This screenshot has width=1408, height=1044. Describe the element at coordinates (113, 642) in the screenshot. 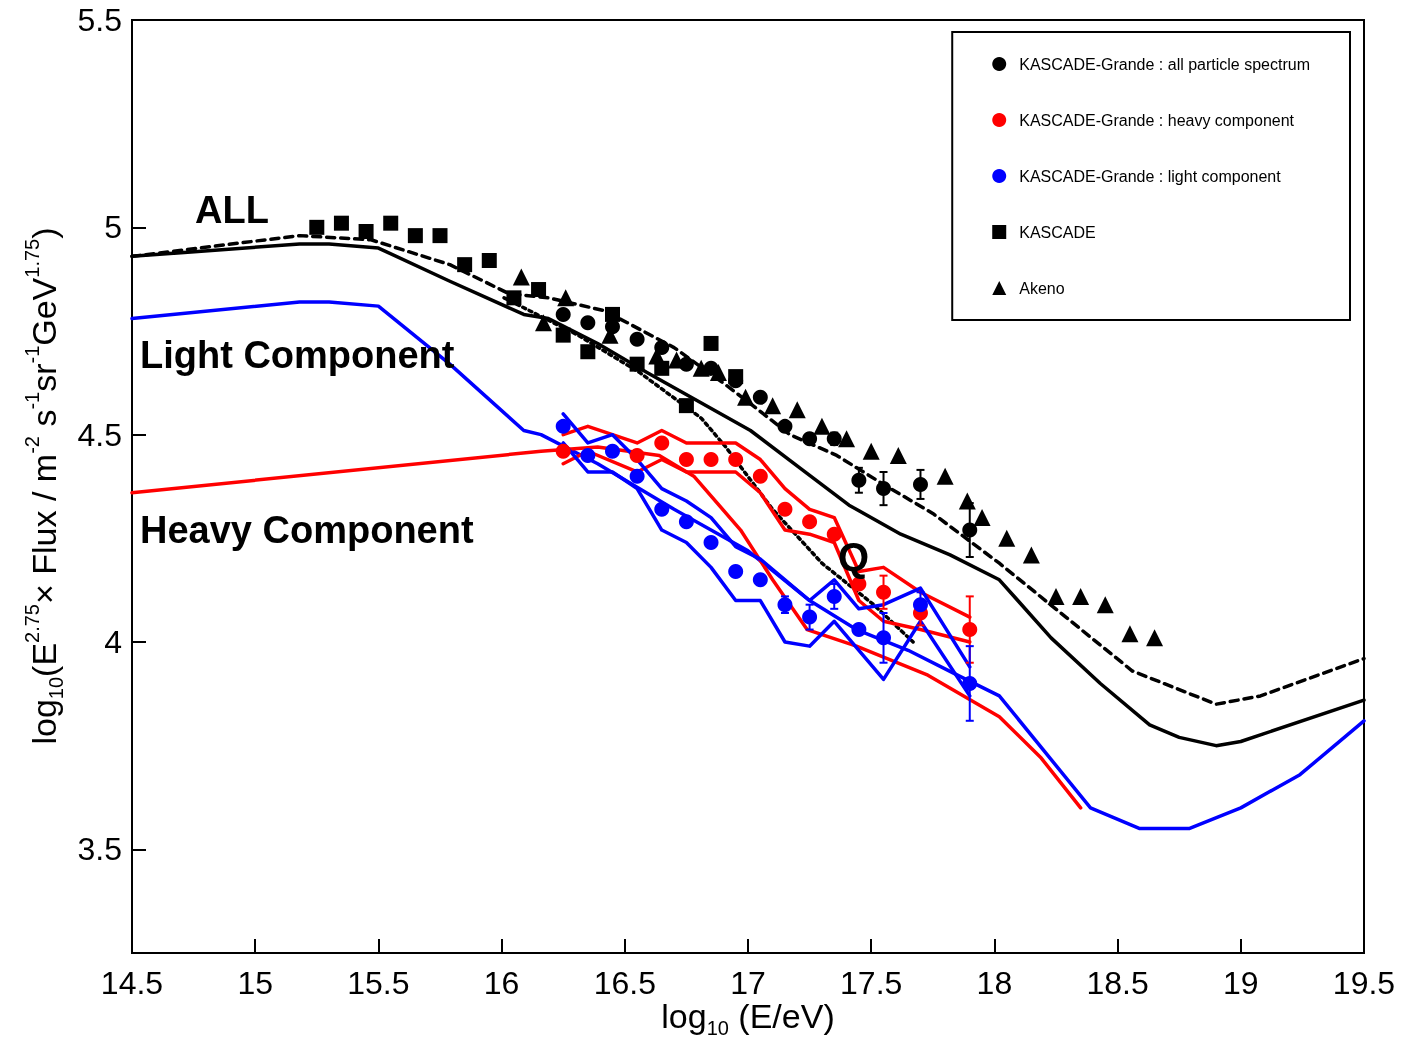

I see `y-tick-label: 4` at that location.